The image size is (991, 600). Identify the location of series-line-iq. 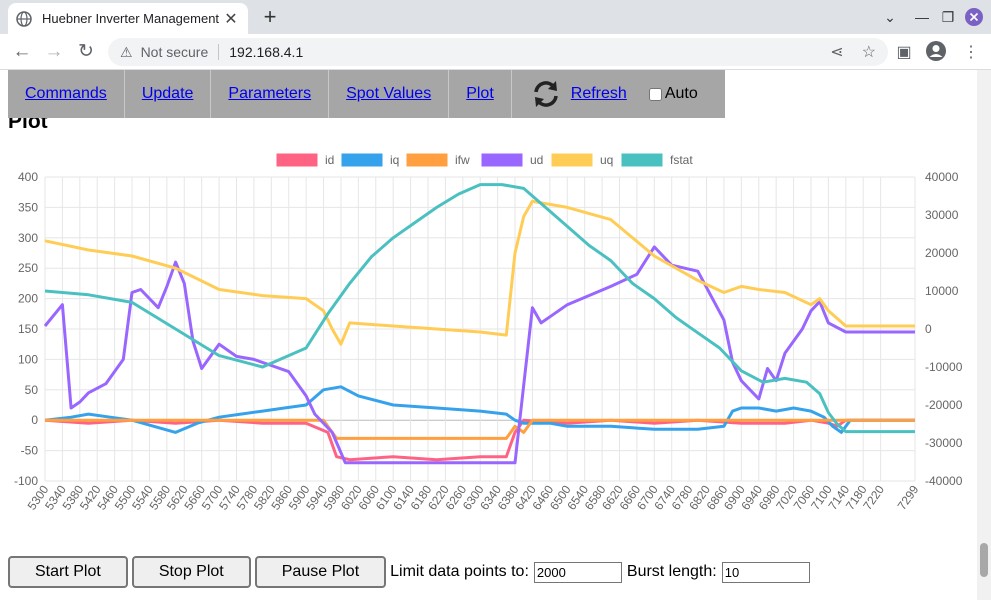
(479, 409).